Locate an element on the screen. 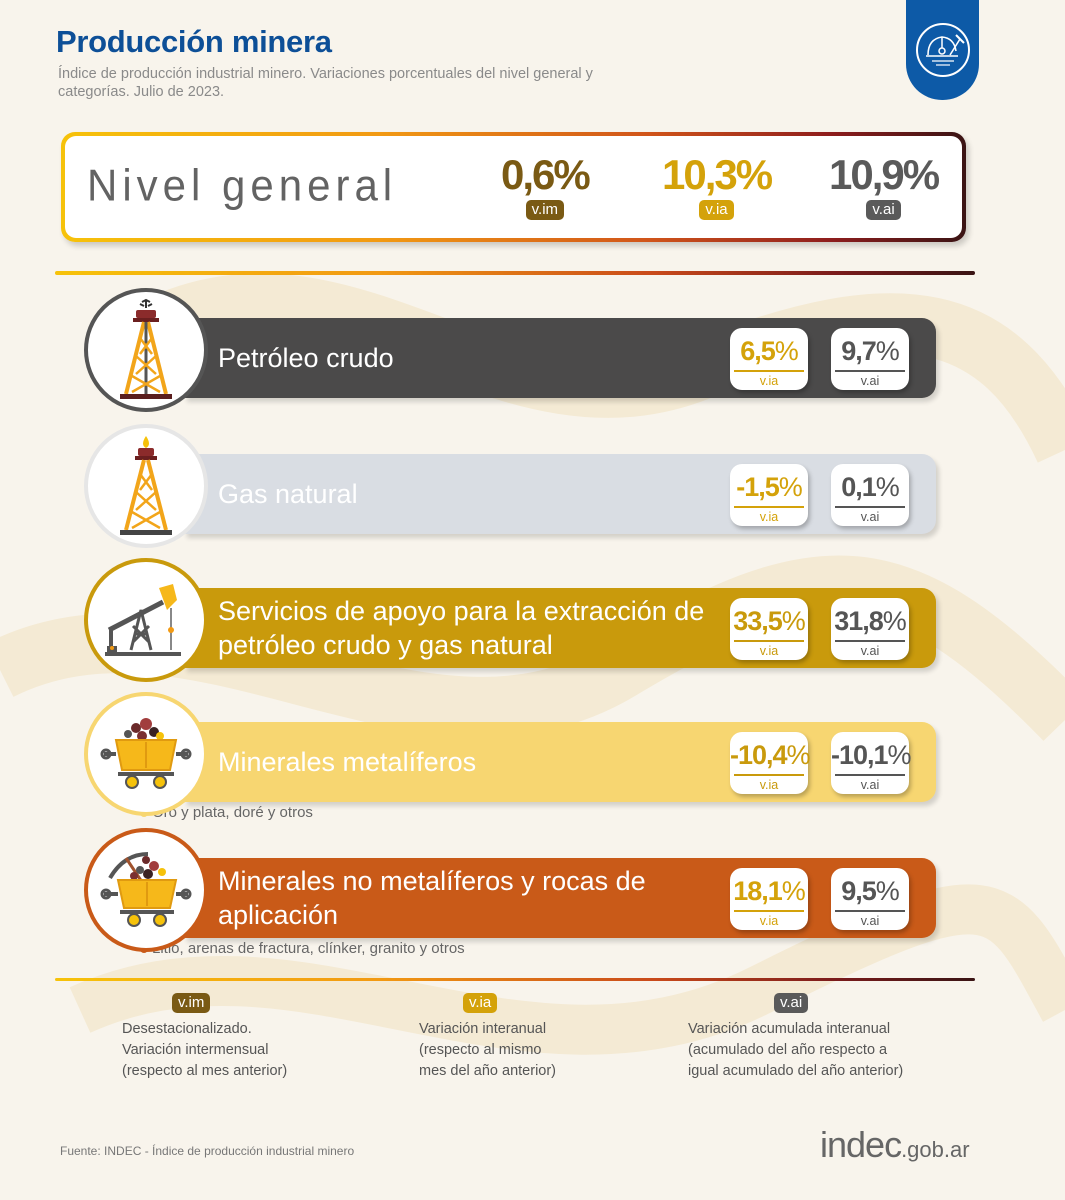 The image size is (1065, 1200). category-label: Gas natural is located at coordinates (288, 494).